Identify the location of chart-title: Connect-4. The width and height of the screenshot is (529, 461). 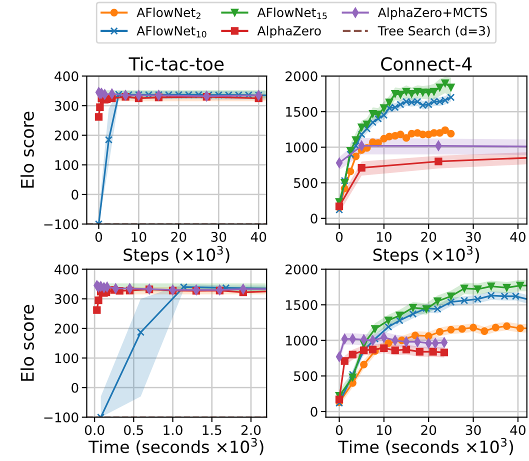
(426, 64).